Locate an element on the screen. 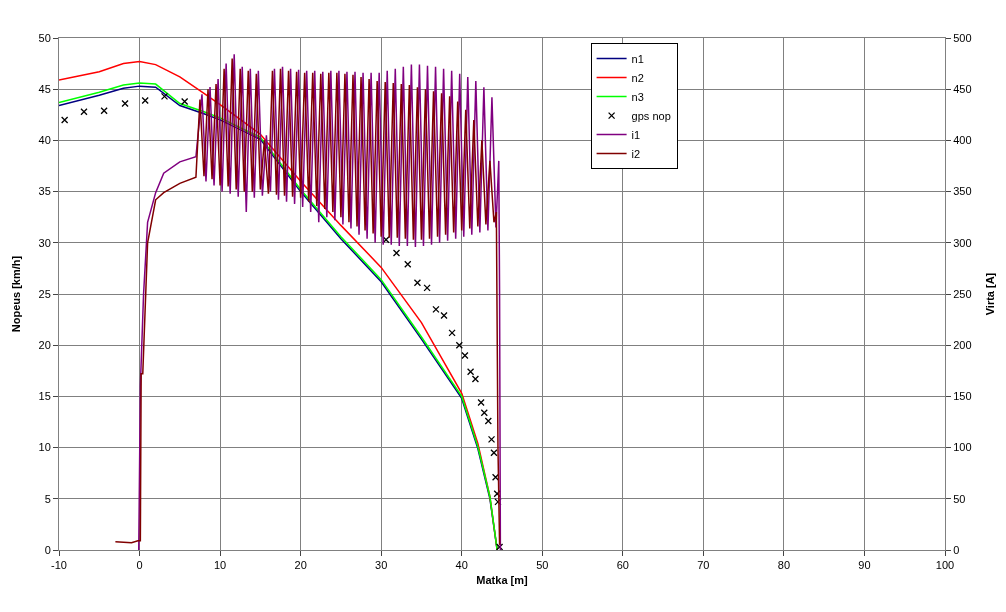 The width and height of the screenshot is (1006, 612). y2-tick-label: 200 is located at coordinates (962, 345).